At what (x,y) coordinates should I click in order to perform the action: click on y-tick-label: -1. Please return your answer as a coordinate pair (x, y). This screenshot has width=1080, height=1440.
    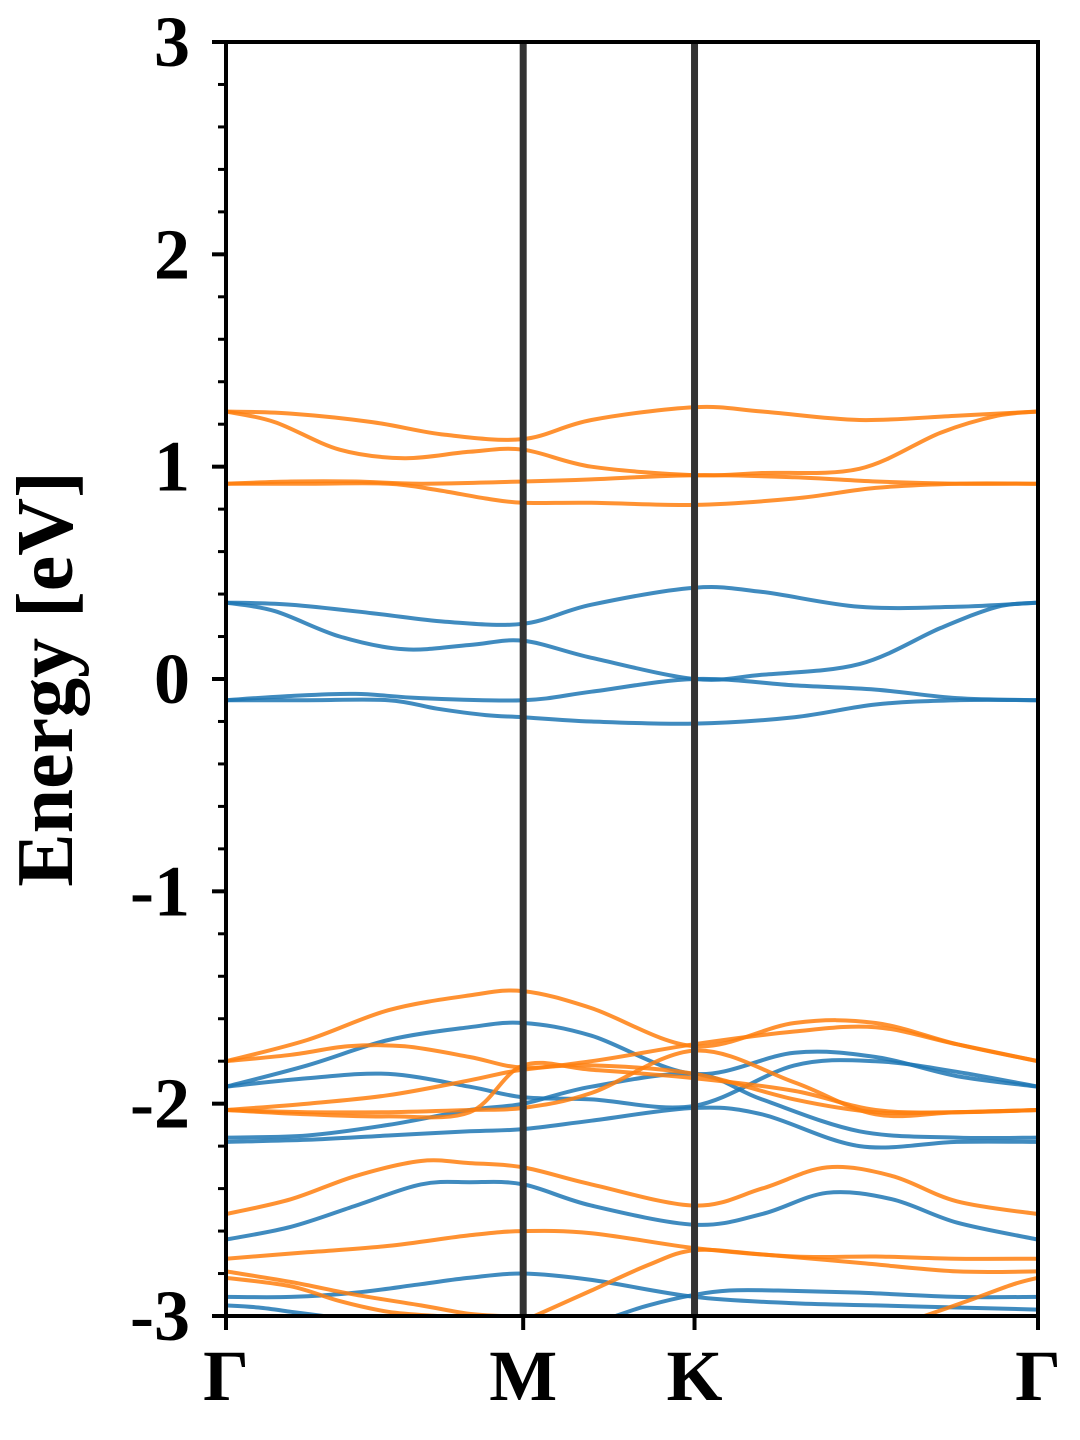
    Looking at the image, I should click on (160, 891).